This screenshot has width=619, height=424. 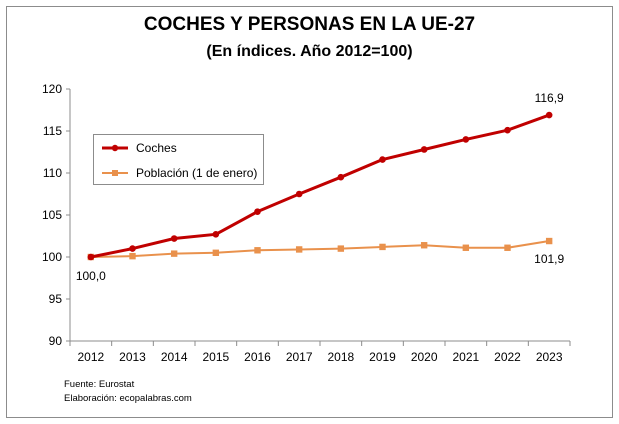 I want to click on y-tick-label: 105, so click(x=52, y=215).